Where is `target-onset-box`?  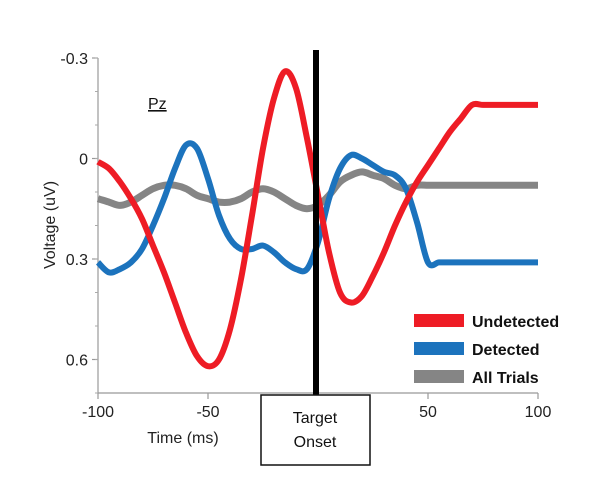
target-onset-box is located at coordinates (315, 430).